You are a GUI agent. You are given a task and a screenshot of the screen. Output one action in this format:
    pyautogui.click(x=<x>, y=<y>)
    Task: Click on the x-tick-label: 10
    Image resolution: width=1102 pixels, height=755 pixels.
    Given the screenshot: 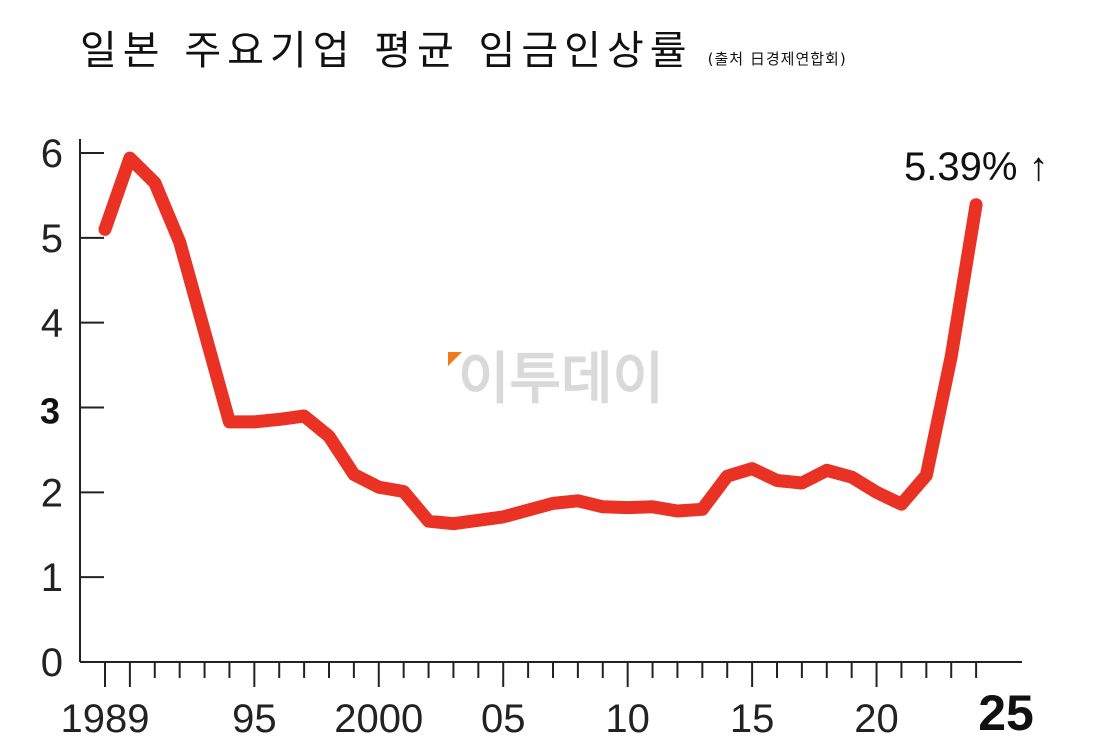 What is the action you would take?
    pyautogui.click(x=627, y=719)
    